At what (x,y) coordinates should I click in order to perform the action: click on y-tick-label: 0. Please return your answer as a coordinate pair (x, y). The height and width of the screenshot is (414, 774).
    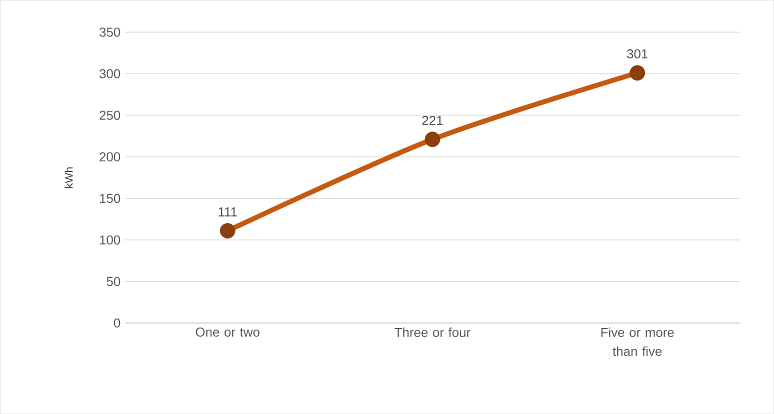
    Looking at the image, I should click on (117, 323).